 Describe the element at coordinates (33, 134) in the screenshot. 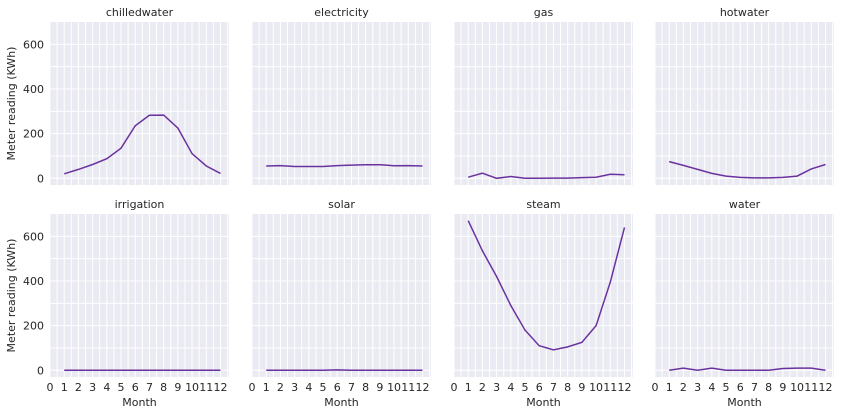

I see `y-tick-label: 200` at that location.